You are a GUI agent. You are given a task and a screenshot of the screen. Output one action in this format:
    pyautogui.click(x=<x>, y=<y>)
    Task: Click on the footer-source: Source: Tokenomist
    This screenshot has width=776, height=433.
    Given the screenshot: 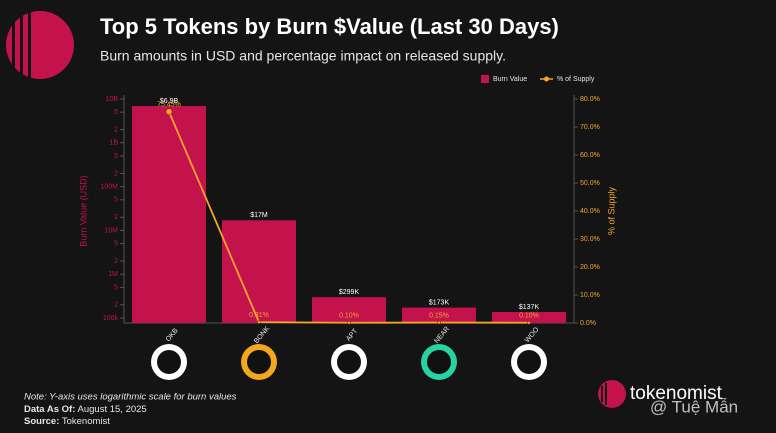 What is the action you would take?
    pyautogui.click(x=67, y=421)
    